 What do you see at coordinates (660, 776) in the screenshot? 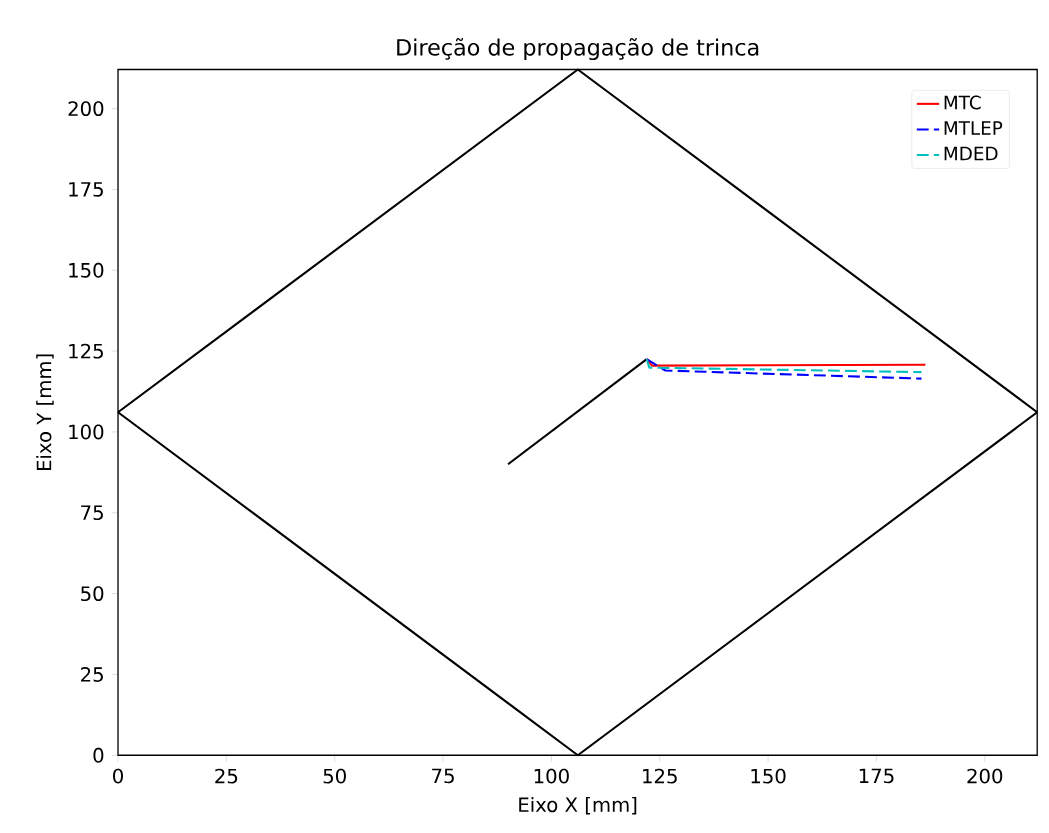
I see `x-tick-label: 125` at bounding box center [660, 776].